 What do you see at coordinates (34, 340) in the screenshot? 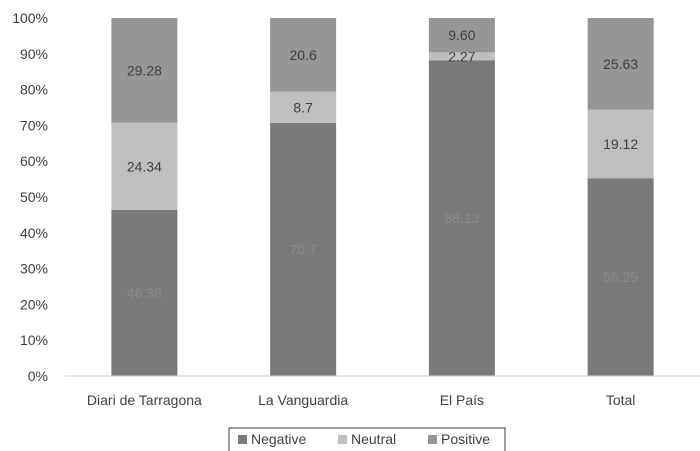
I see `y-tick-label: 10%` at bounding box center [34, 340].